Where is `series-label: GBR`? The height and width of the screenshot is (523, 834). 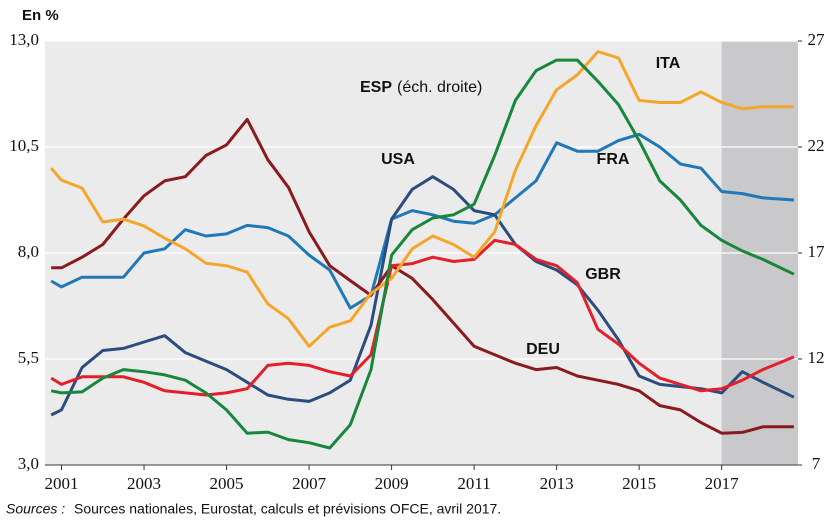 series-label: GBR is located at coordinates (603, 274).